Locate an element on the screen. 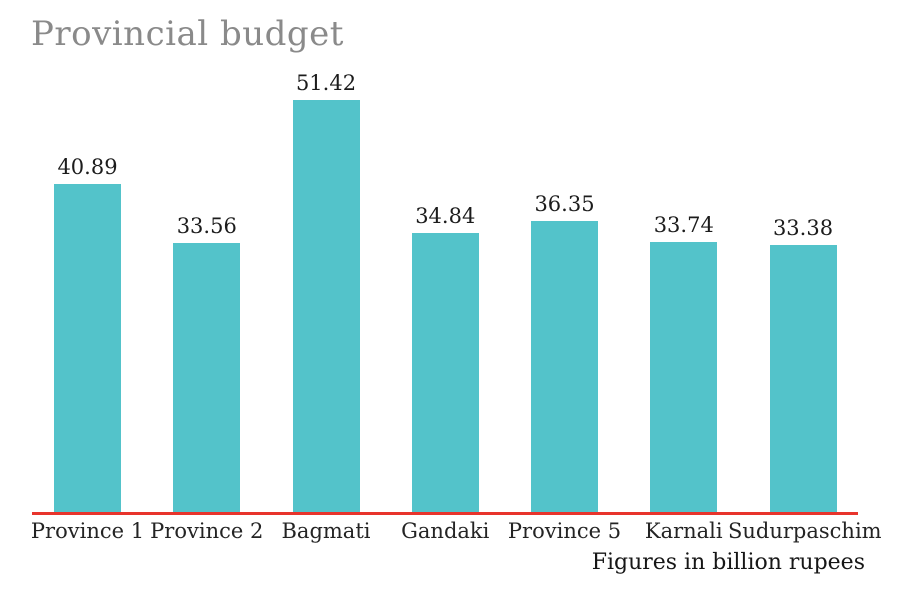 This screenshot has width=900, height=592. bar-gandaki is located at coordinates (445, 372).